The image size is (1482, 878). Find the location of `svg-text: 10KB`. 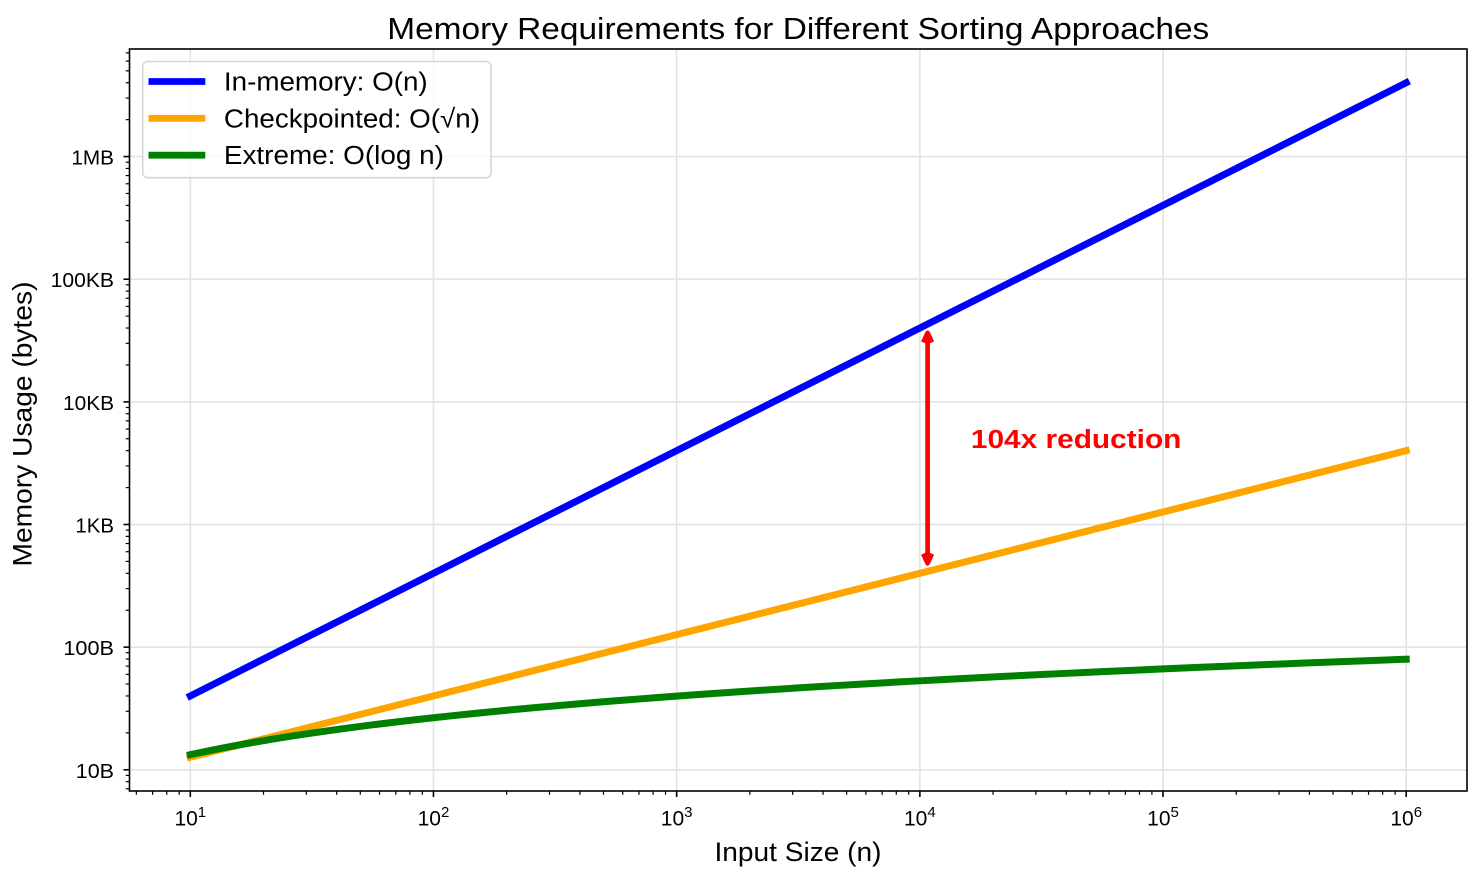

svg-text: 10KB is located at coordinates (88, 403).